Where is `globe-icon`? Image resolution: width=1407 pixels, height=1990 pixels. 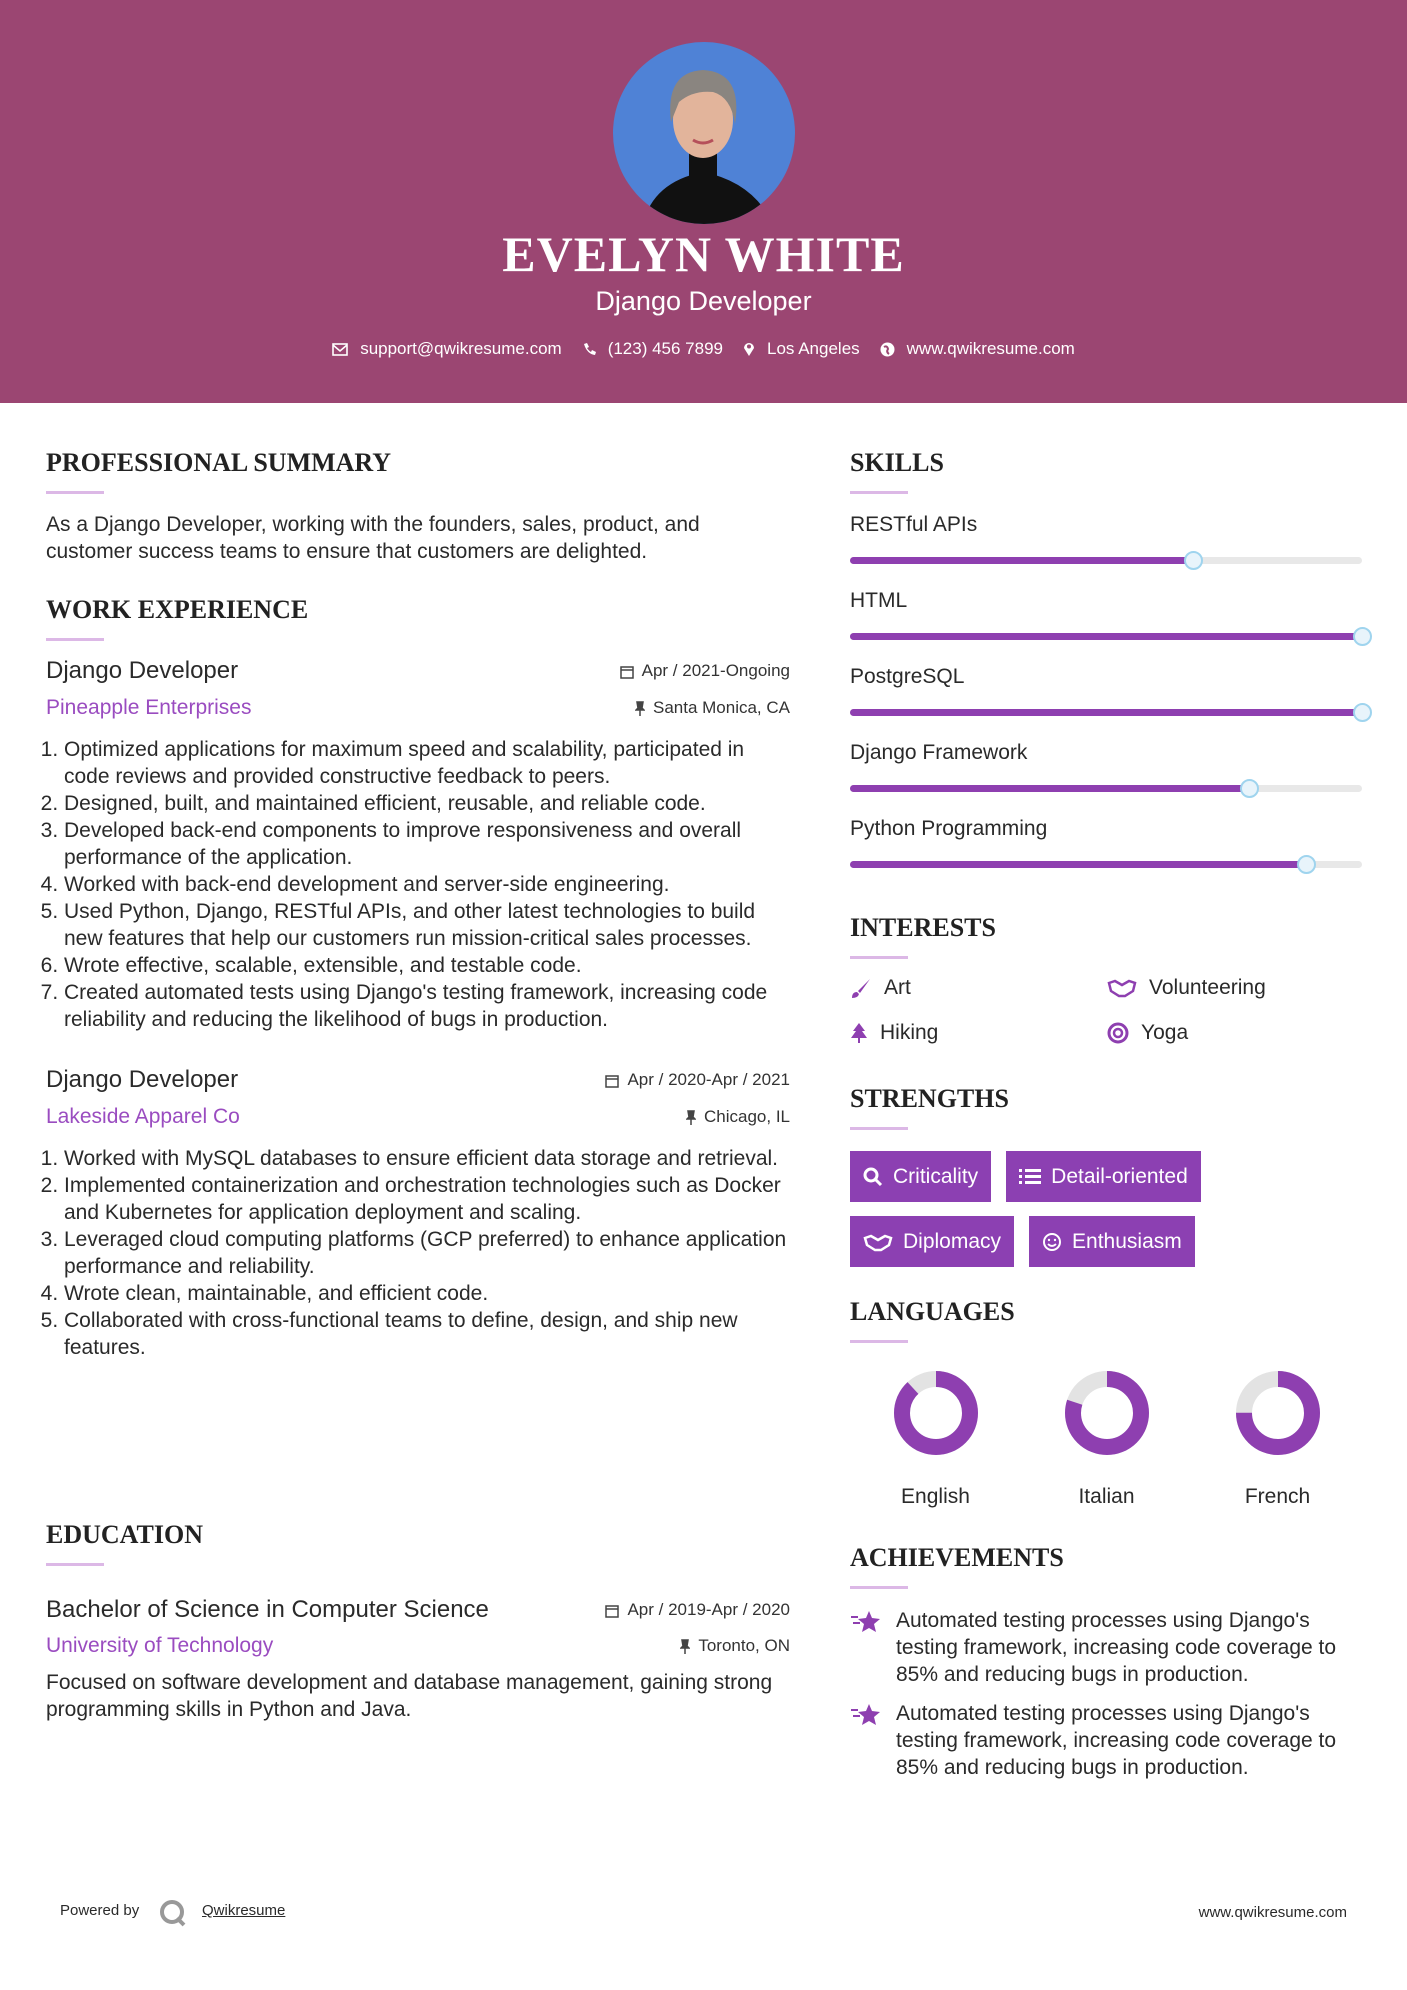
globe-icon is located at coordinates (887, 349).